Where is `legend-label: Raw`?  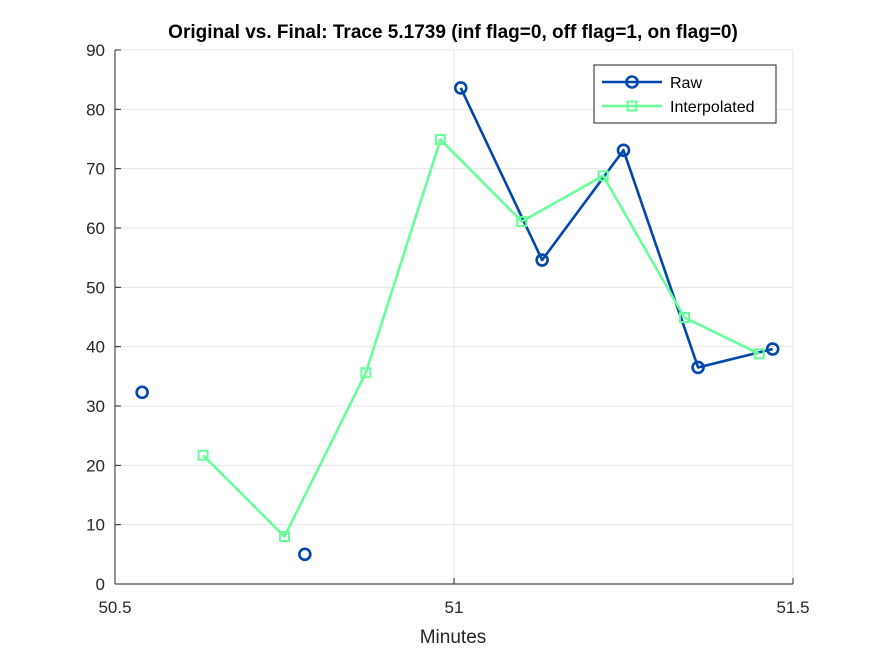
legend-label: Raw is located at coordinates (686, 83).